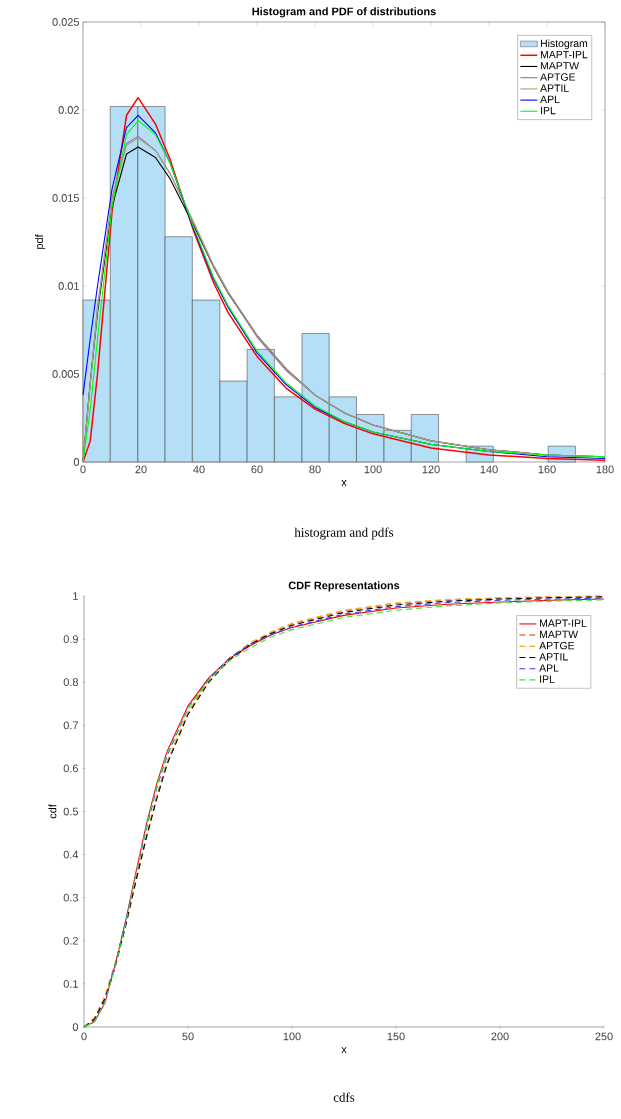 The image size is (621, 1119). I want to click on x-tick-label: 200, so click(500, 1036).